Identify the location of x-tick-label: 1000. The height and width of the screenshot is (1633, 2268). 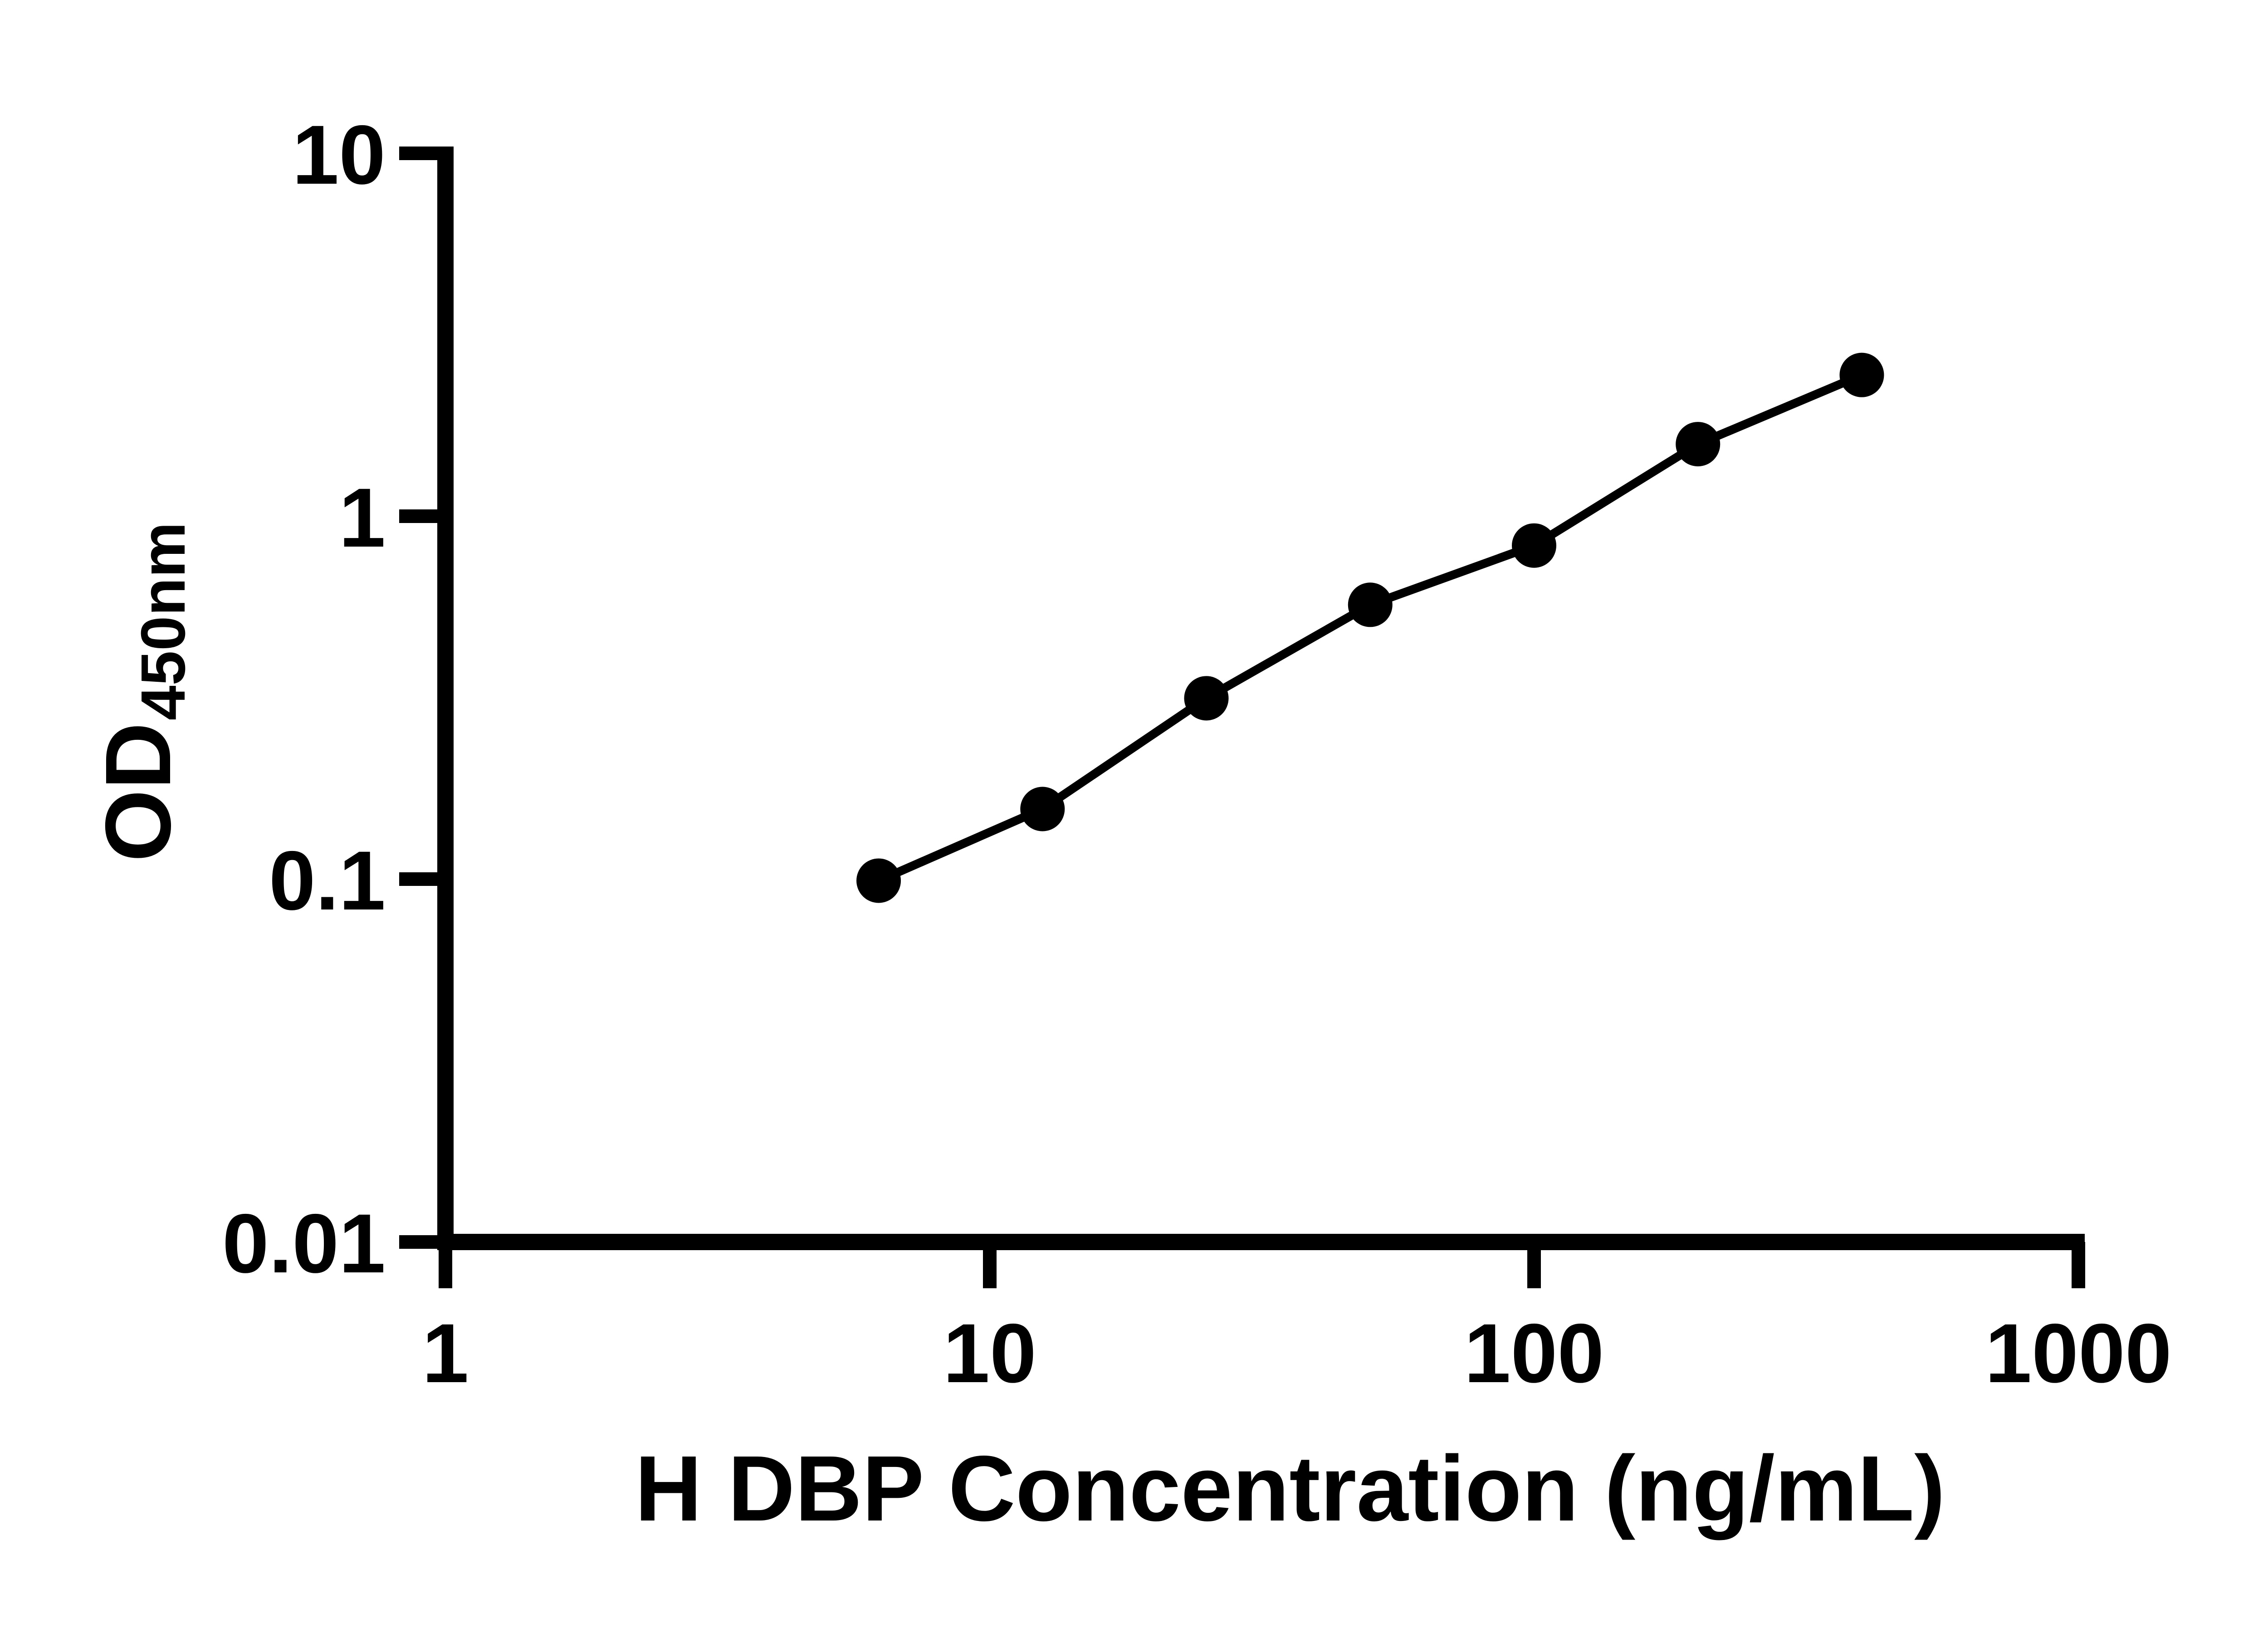
(2079, 1353).